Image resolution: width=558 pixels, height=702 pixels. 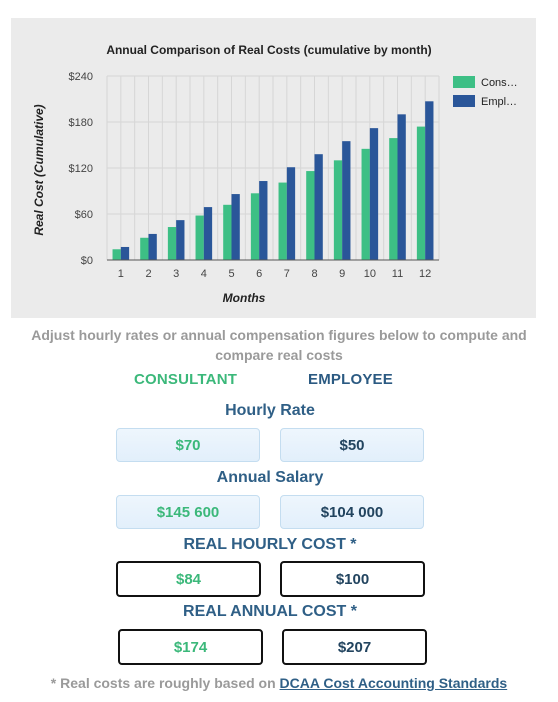 I want to click on employee-column-header: EMPLOYEE, so click(x=350, y=379).